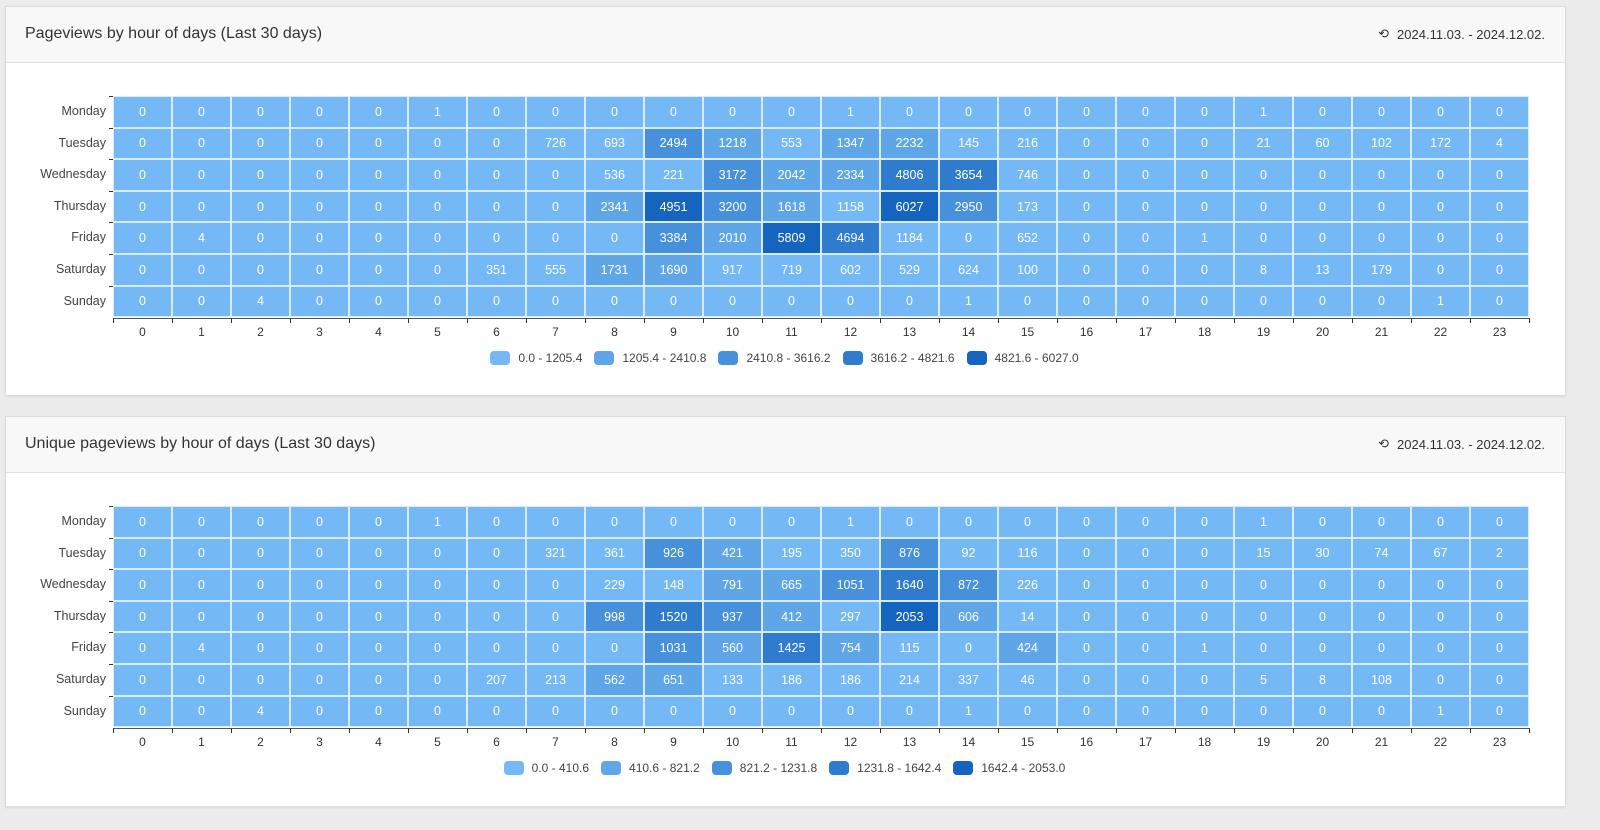  Describe the element at coordinates (885, 768) in the screenshot. I see `legend-item: 1231.8 - 1642.4` at that location.